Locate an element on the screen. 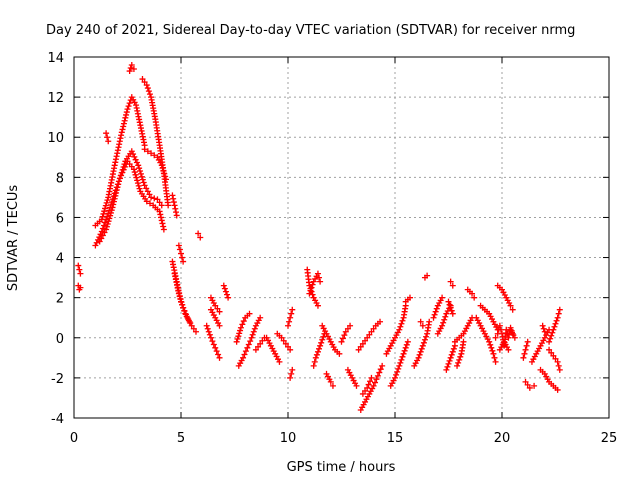  y-tick-label: 12 is located at coordinates (55, 98).